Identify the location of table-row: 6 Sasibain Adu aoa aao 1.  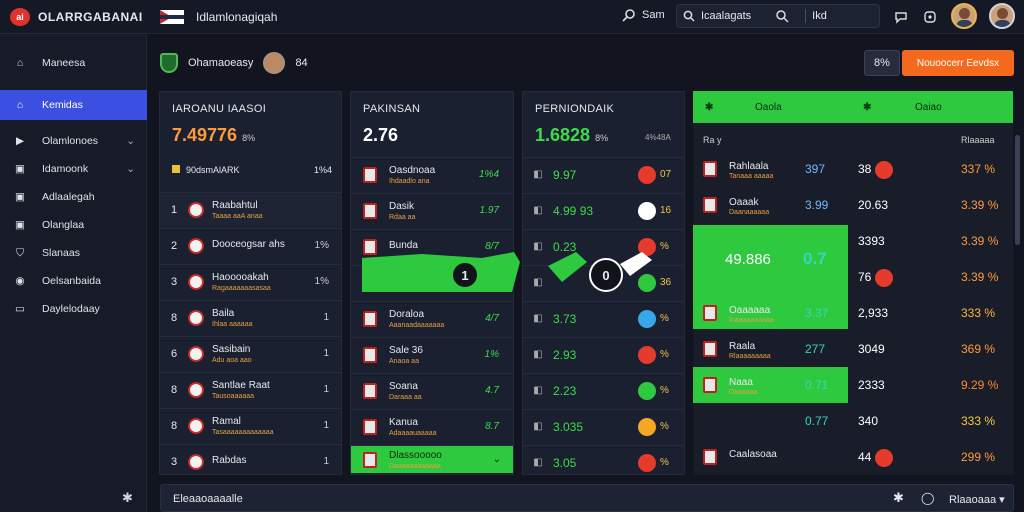
(250, 353).